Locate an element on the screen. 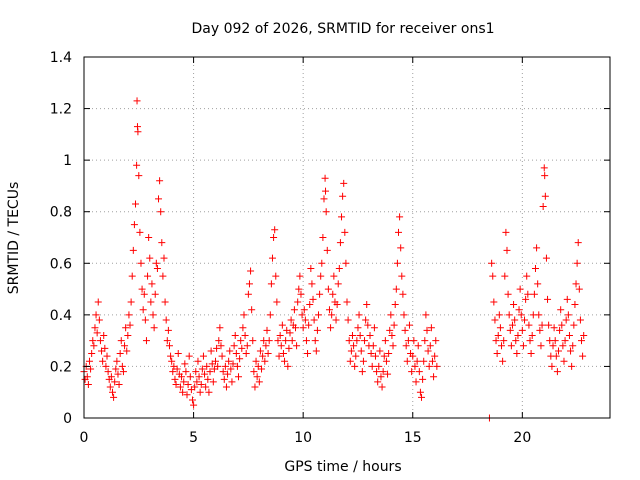  y-tick-labels: 0 0.2 0.4 0.6 0.8 1 1.2 1.4 is located at coordinates (61, 238).